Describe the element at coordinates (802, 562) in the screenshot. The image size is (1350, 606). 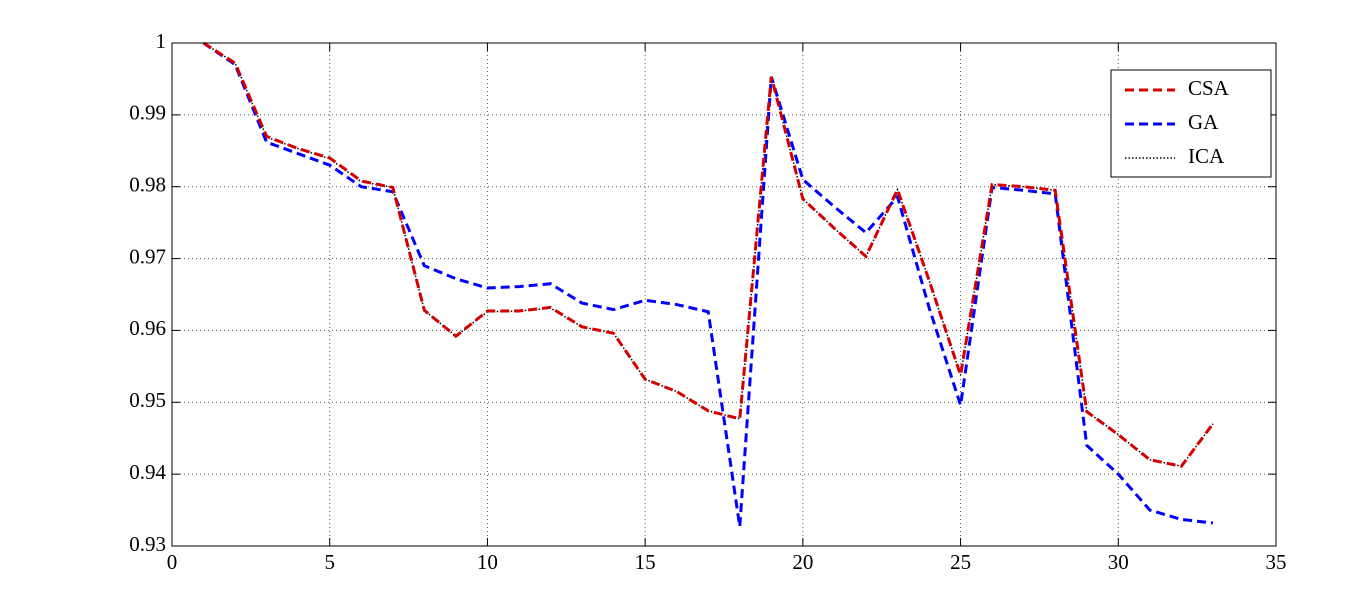
I see `x-tick-label: 20` at that location.